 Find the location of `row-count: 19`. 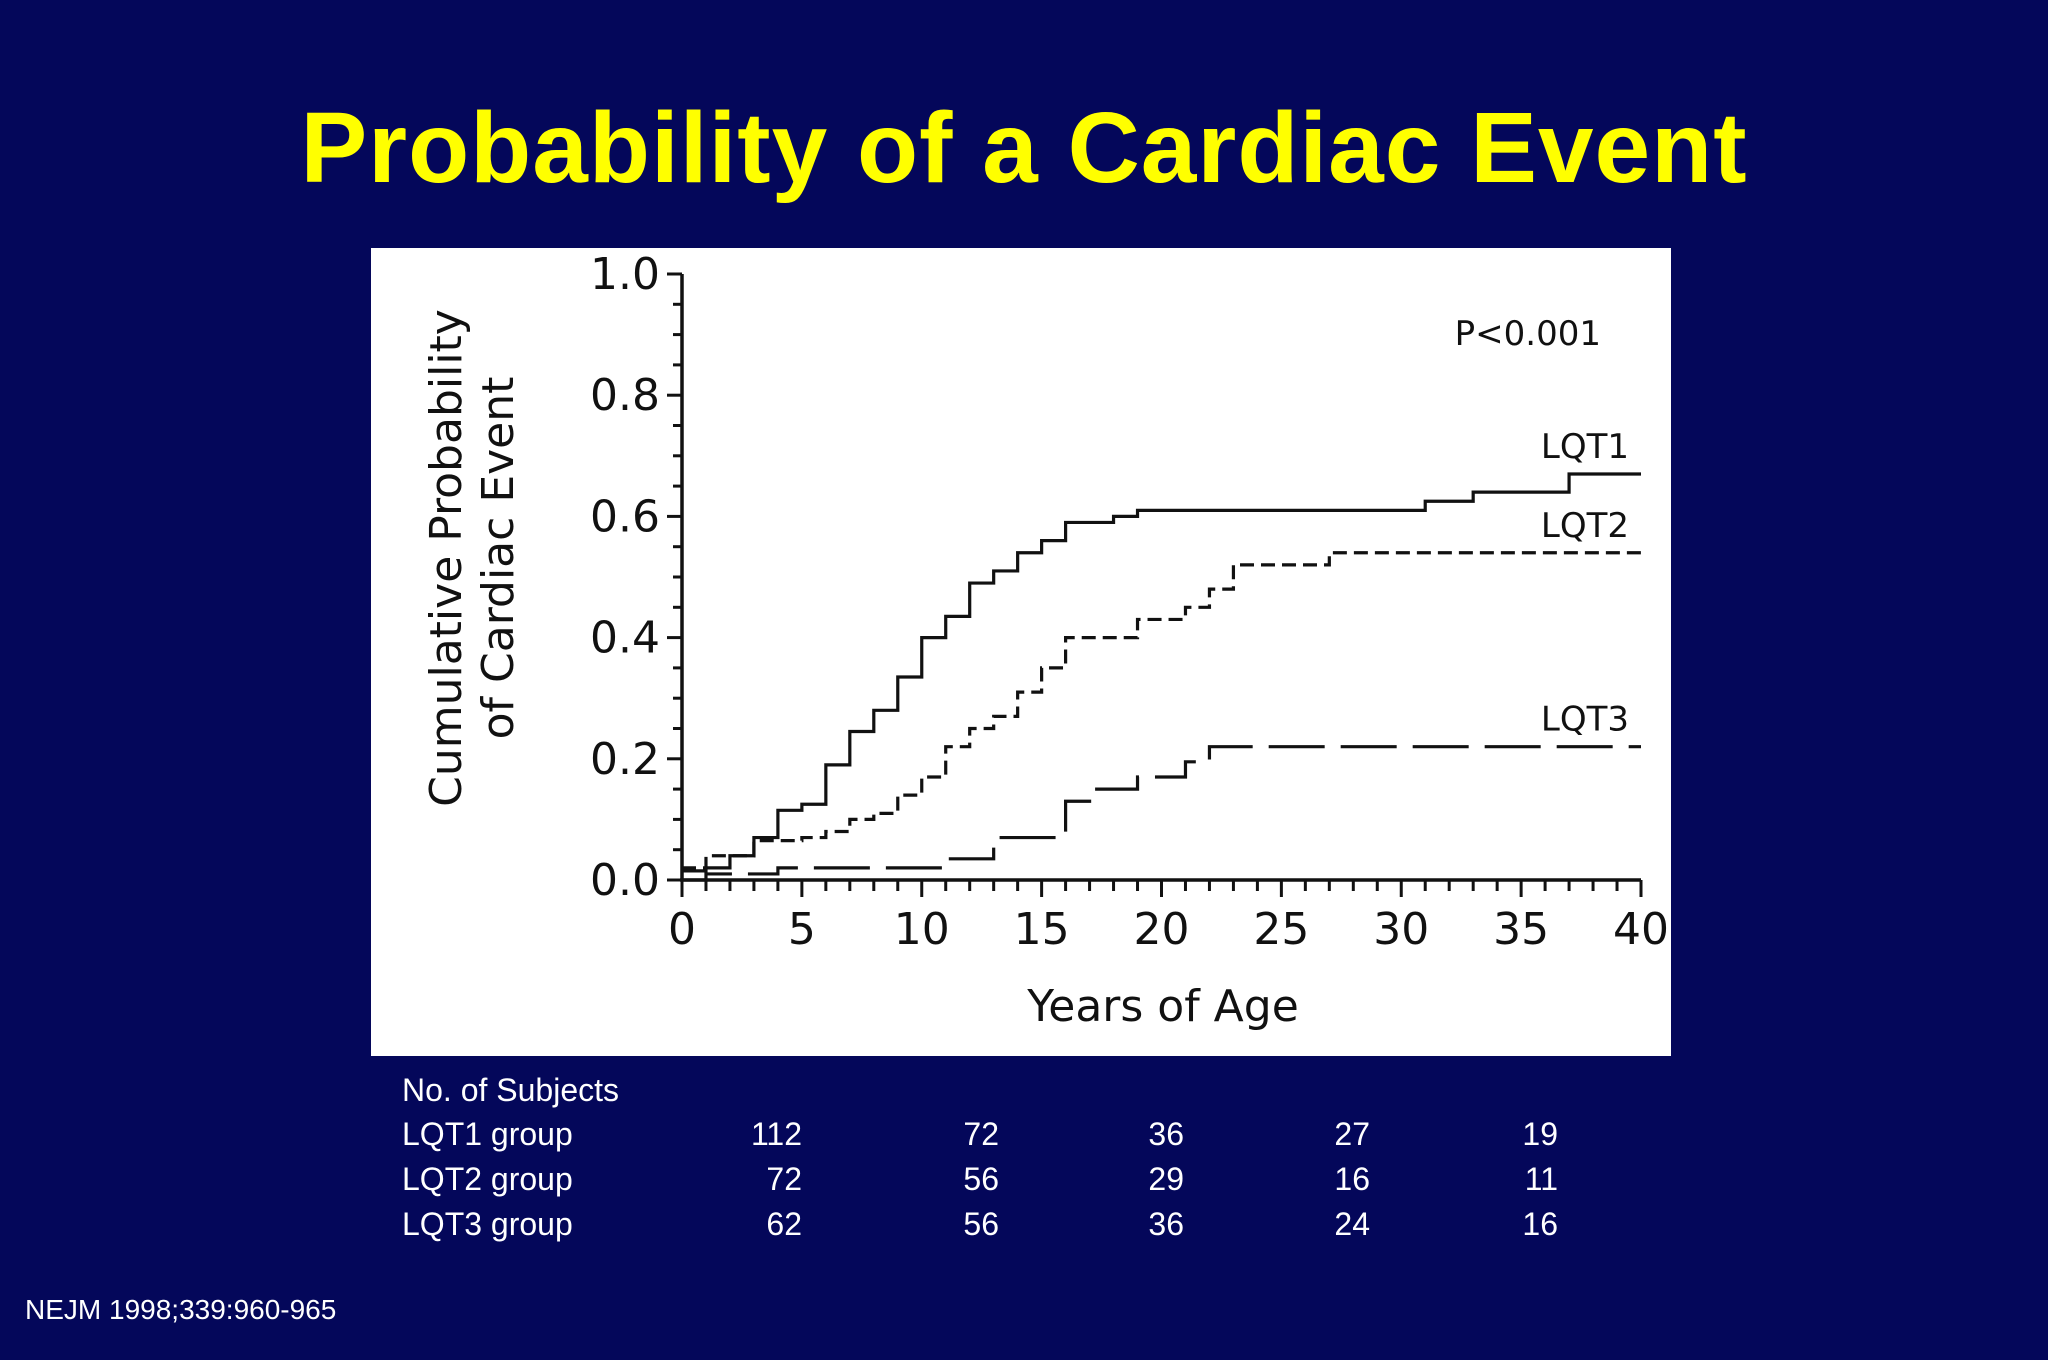

row-count: 19 is located at coordinates (1540, 1134).